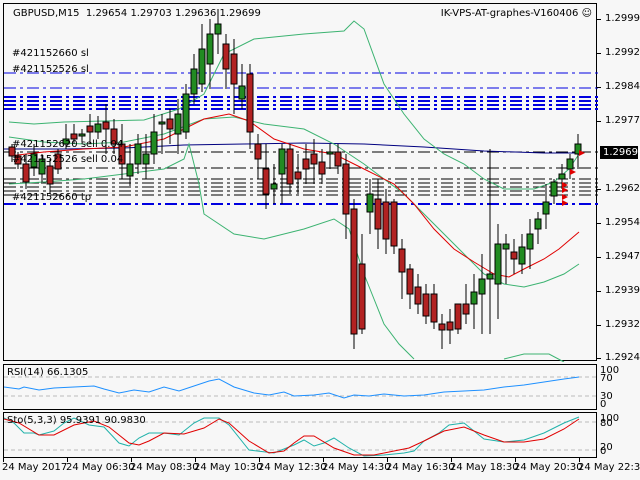 This screenshot has width=640, height=480. I want to click on time-label: 24 May 22:30, so click(609, 467).